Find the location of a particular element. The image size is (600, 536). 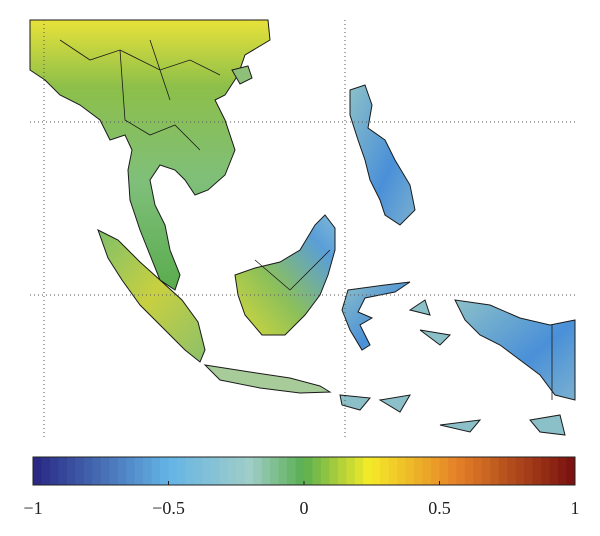

islands is located at coordinates (452, 367).